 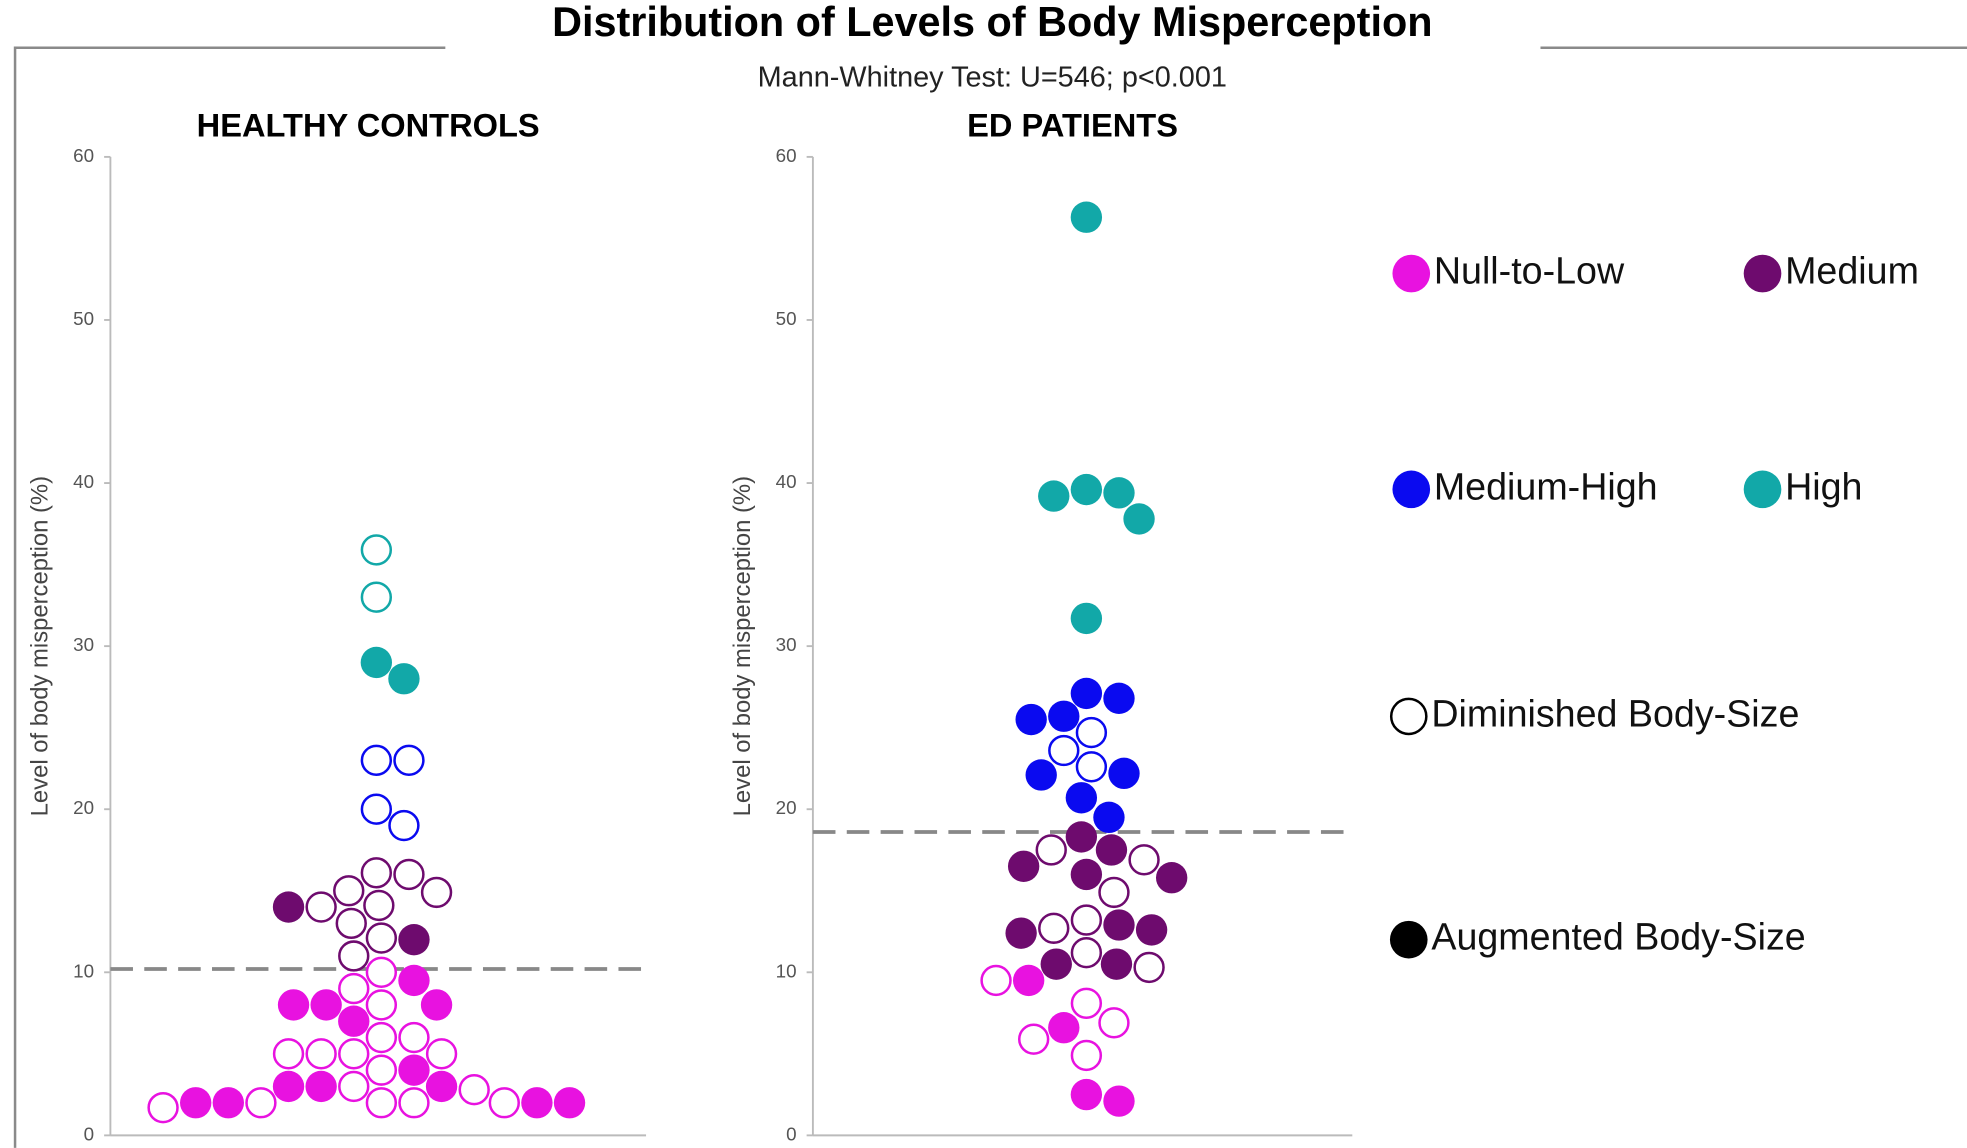 I want to click on legend-label: Medium-High, so click(x=1546, y=486).